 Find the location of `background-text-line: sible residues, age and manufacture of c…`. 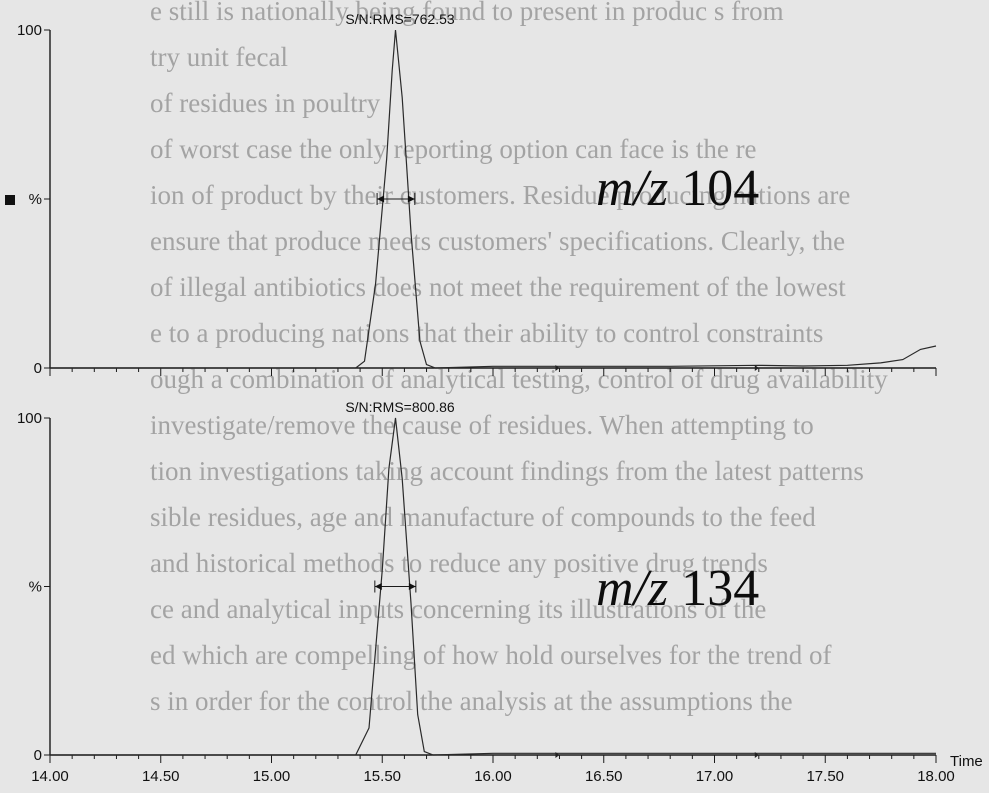

background-text-line: sible residues, age and manufacture of c… is located at coordinates (483, 517).